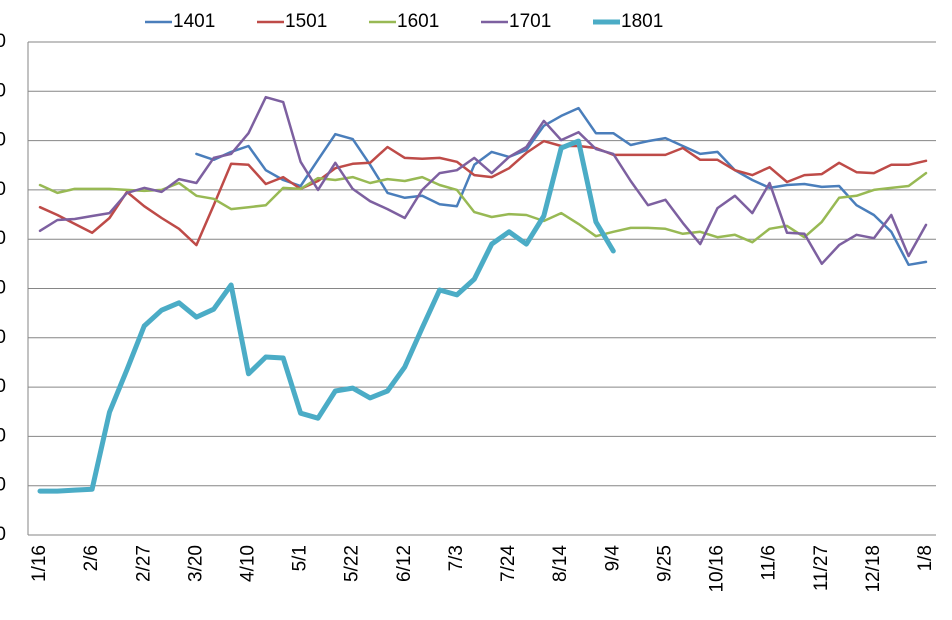 The image size is (952, 620). Describe the element at coordinates (247, 563) in the screenshot. I see `x-tick-label: 4/10` at that location.